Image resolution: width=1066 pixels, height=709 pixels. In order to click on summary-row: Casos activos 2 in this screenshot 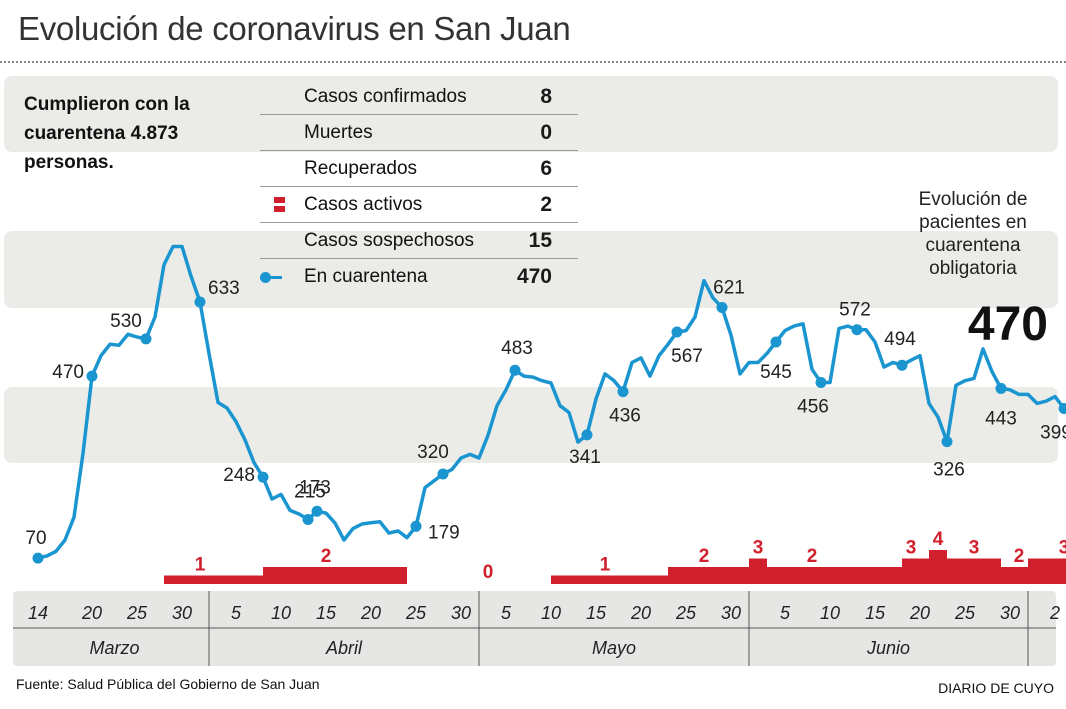, I will do `click(419, 204)`.